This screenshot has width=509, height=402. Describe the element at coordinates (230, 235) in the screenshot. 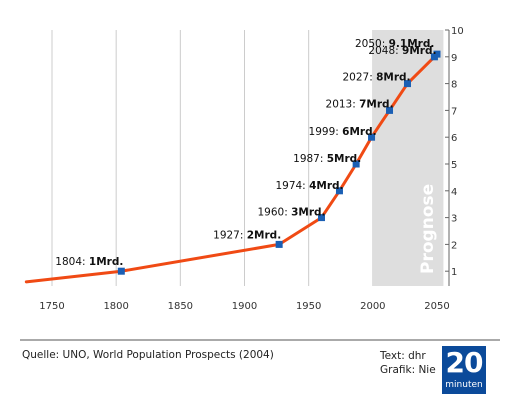

I see `data-label-year: 1927:` at that location.